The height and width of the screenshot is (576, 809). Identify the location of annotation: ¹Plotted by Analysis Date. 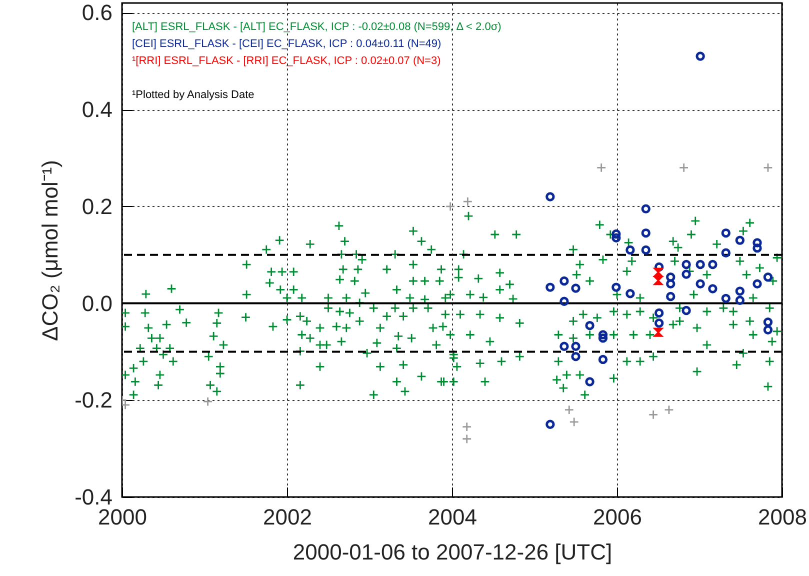
(193, 95).